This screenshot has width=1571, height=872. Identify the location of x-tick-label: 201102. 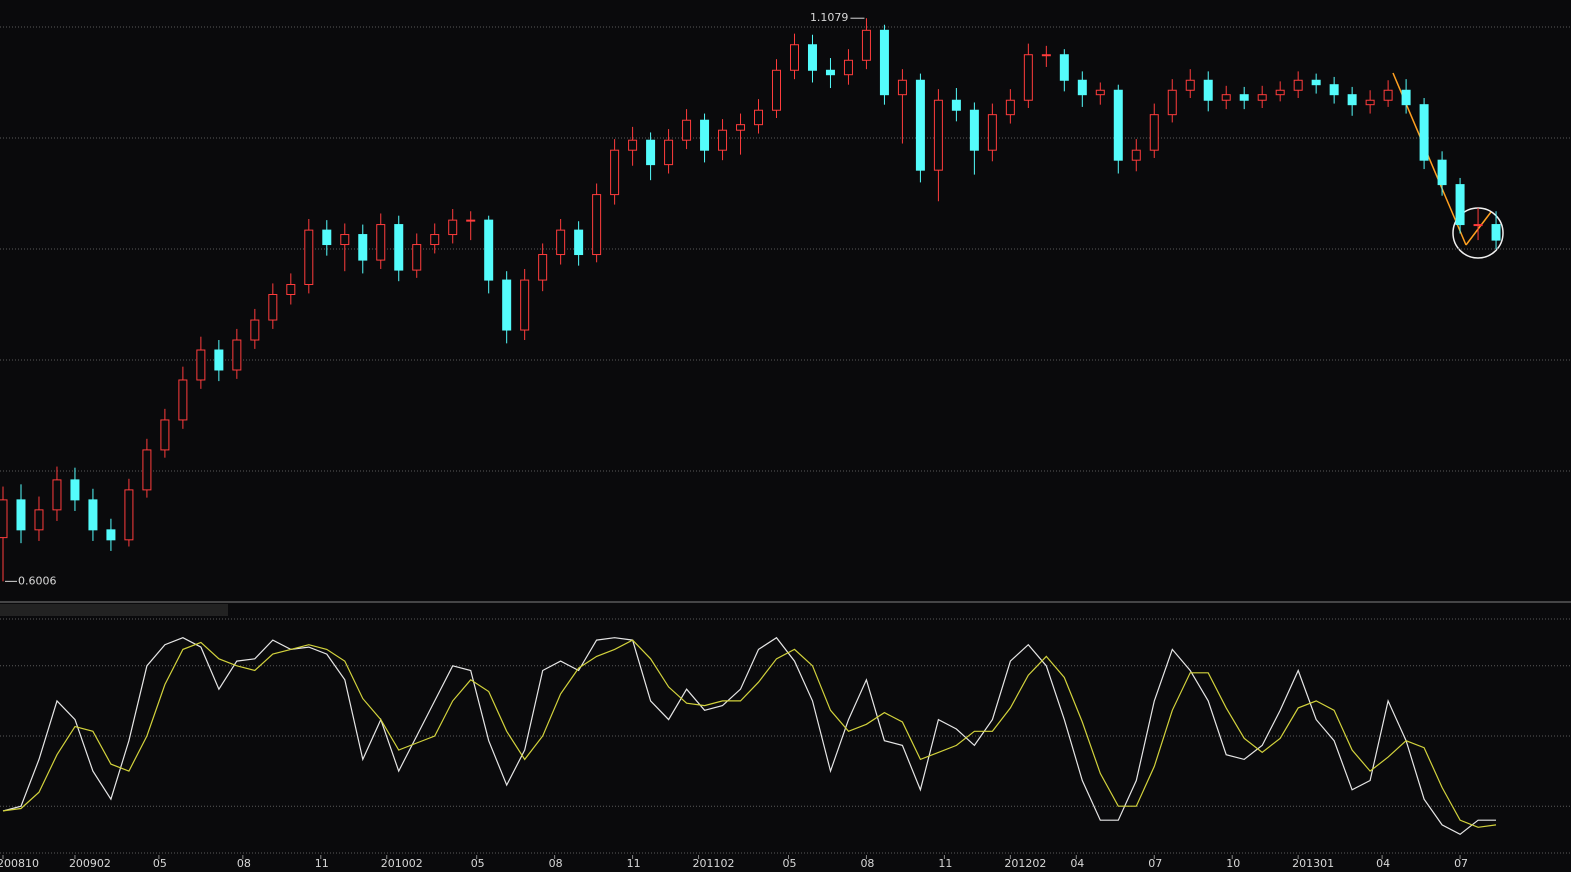
(714, 863).